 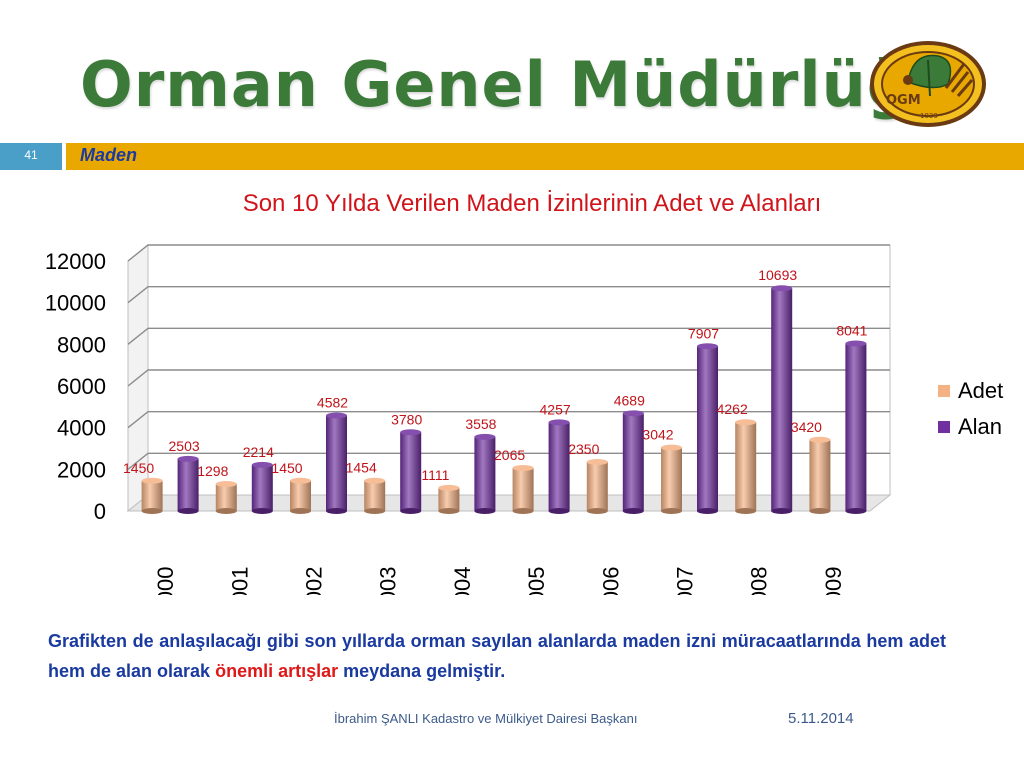 What do you see at coordinates (509, 455) in the screenshot?
I see `data-label: 2065` at bounding box center [509, 455].